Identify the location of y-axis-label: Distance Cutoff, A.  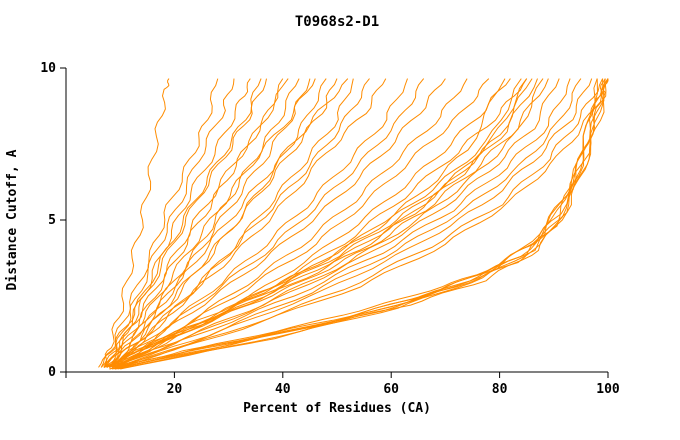
(12, 219).